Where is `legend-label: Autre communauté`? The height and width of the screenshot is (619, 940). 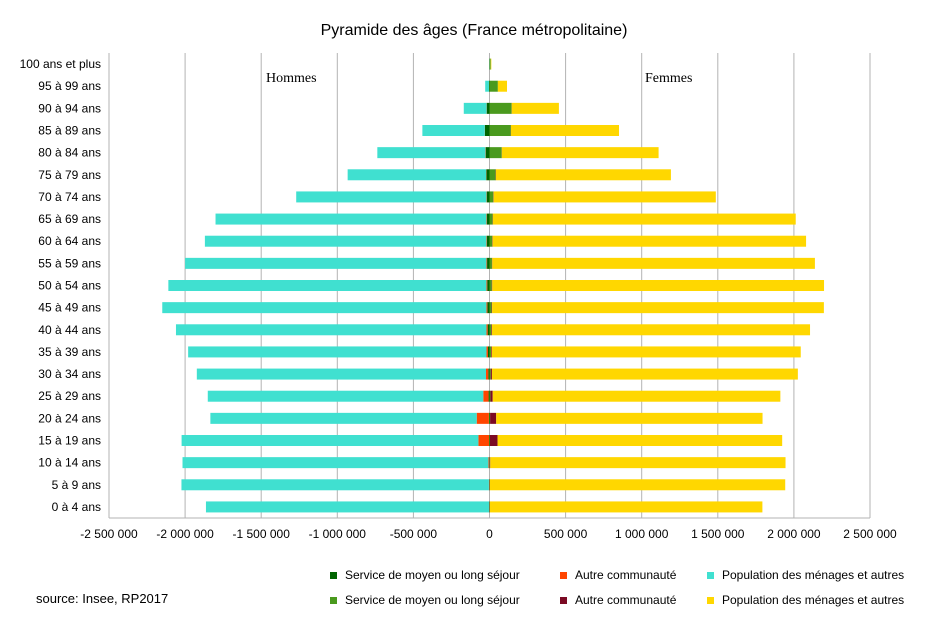 legend-label: Autre communauté is located at coordinates (626, 600).